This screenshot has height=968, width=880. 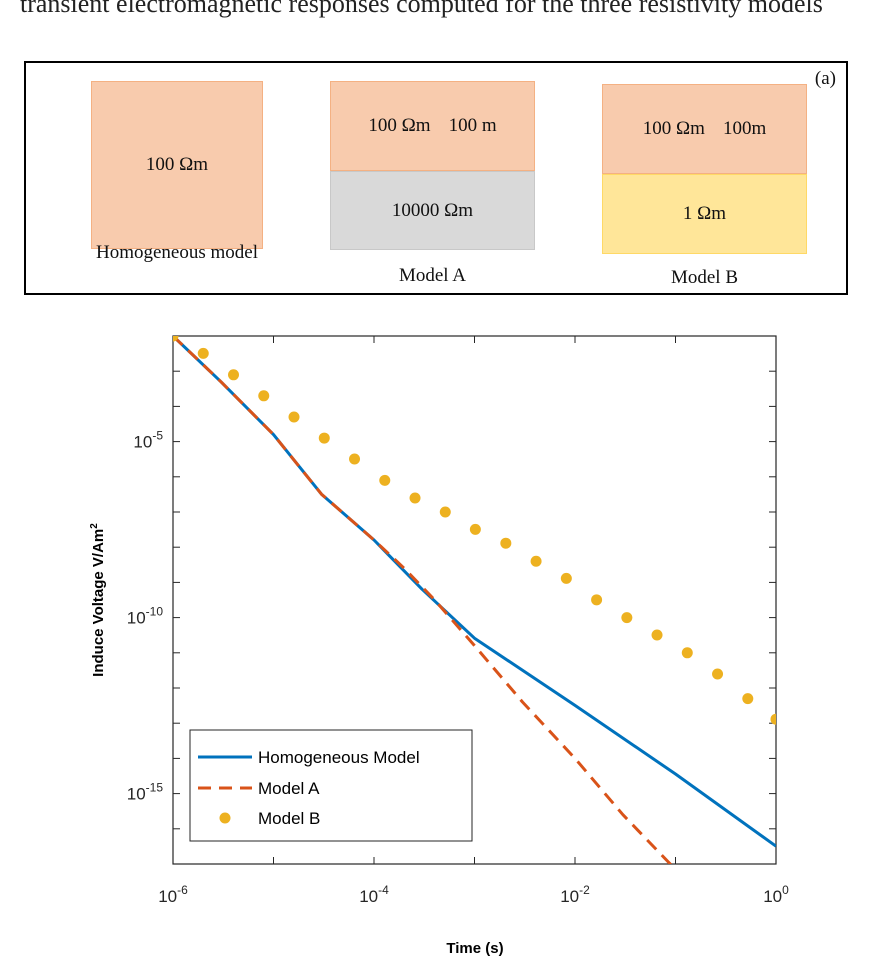 I want to click on y-axis-label-text: Induce Voltage V/Am, so click(x=98, y=603).